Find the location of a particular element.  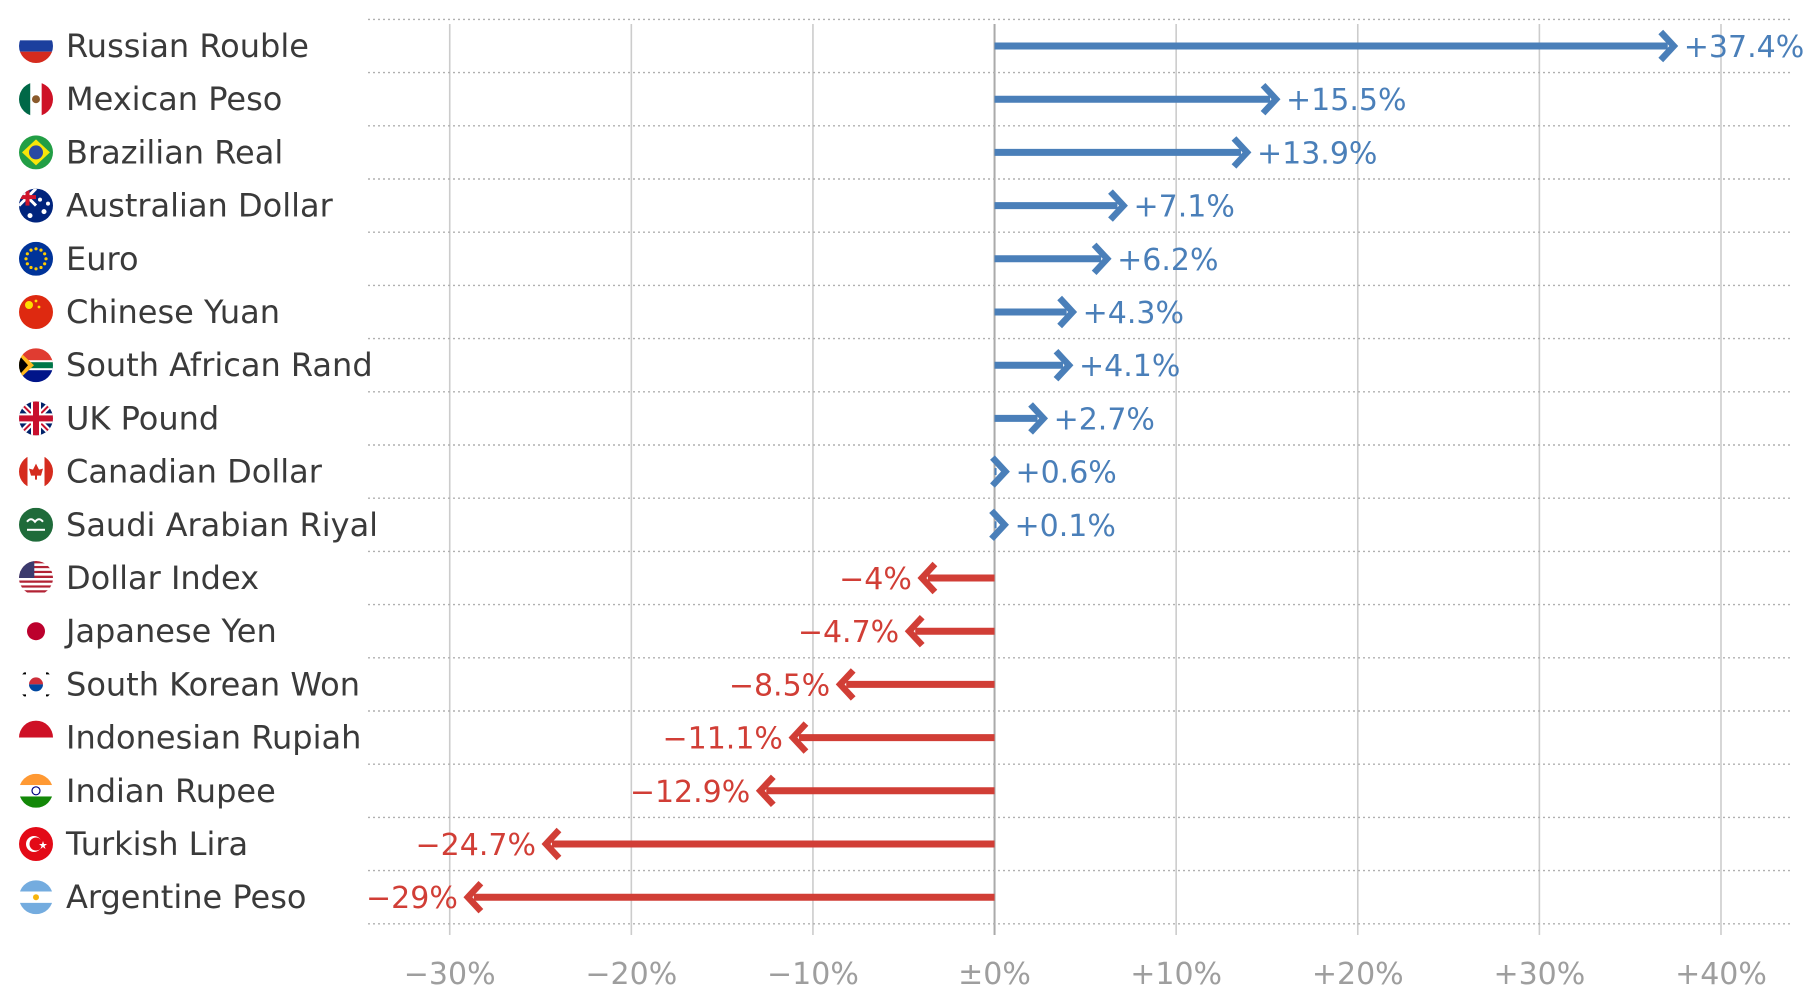

arrowhead-south-korean-won is located at coordinates (845, 684).